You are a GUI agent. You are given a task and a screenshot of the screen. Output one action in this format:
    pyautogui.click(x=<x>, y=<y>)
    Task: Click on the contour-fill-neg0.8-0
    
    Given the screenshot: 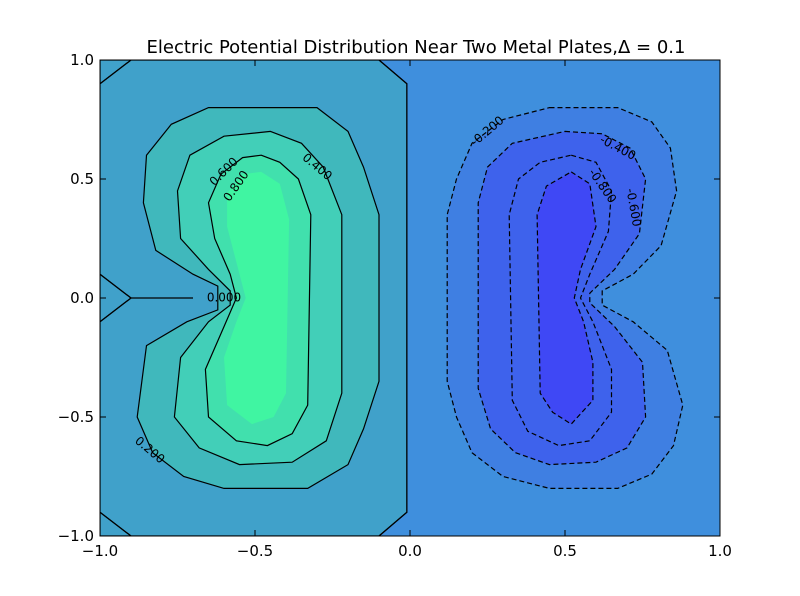 What is the action you would take?
    pyautogui.click(x=566, y=298)
    